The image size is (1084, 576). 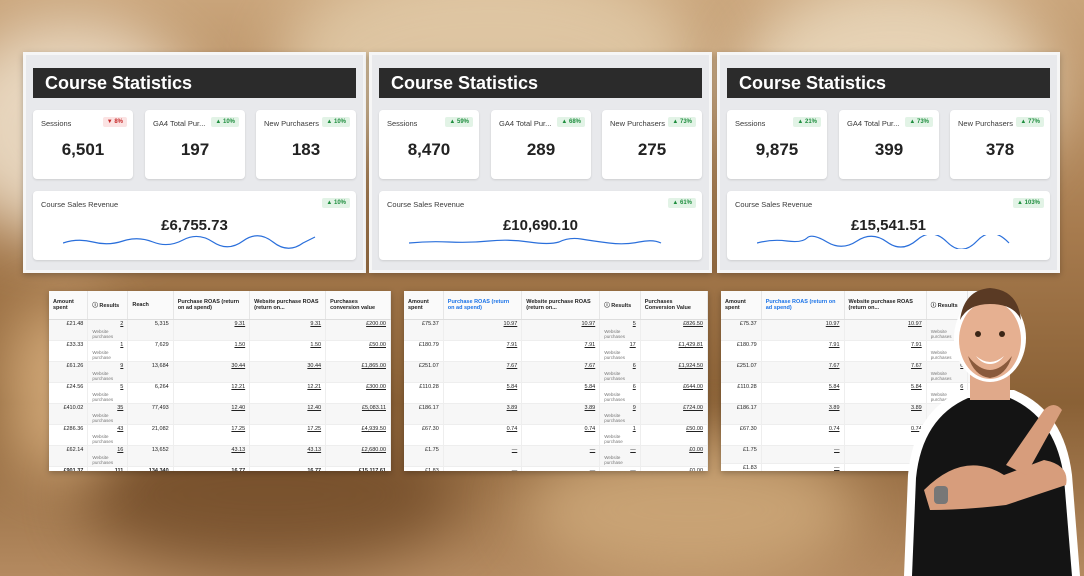 I want to click on table-cell: £62.14, so click(x=69, y=456).